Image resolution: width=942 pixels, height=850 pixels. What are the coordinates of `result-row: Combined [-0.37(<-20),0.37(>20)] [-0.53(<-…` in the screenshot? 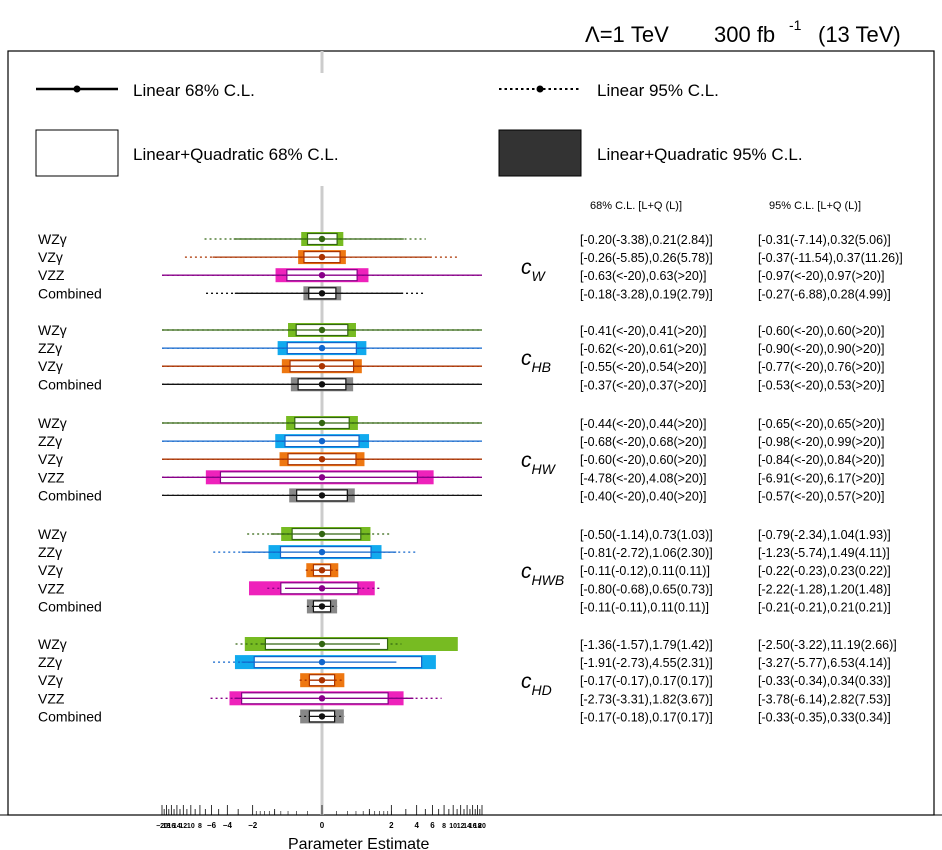 It's located at (461, 384).